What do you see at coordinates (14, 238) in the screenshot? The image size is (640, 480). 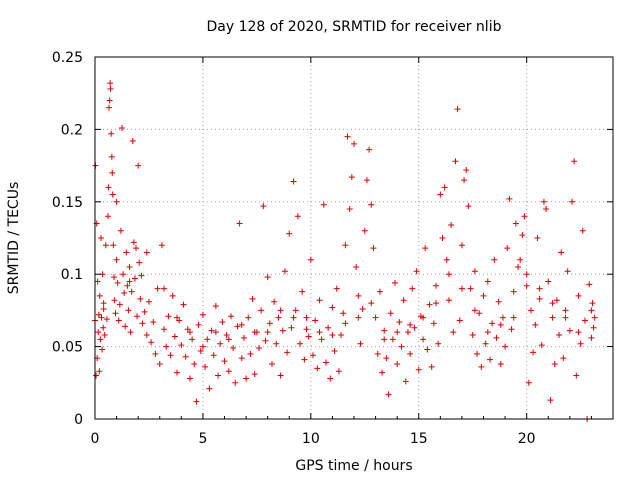 I see `y-axis-label: SRMTID / TECUs` at bounding box center [14, 238].